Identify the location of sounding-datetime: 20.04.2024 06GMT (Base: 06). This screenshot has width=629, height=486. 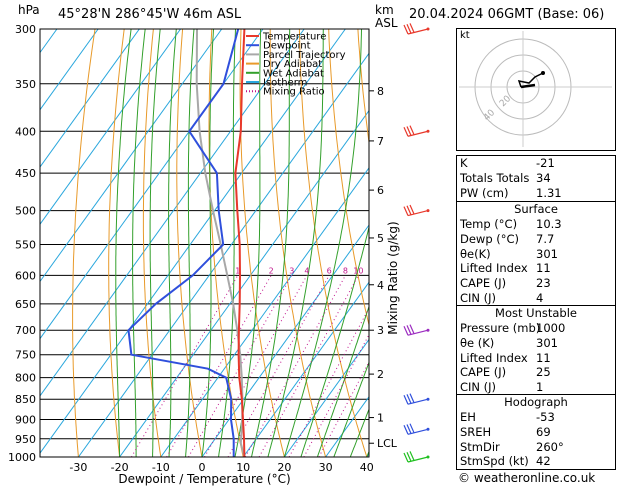
(507, 14).